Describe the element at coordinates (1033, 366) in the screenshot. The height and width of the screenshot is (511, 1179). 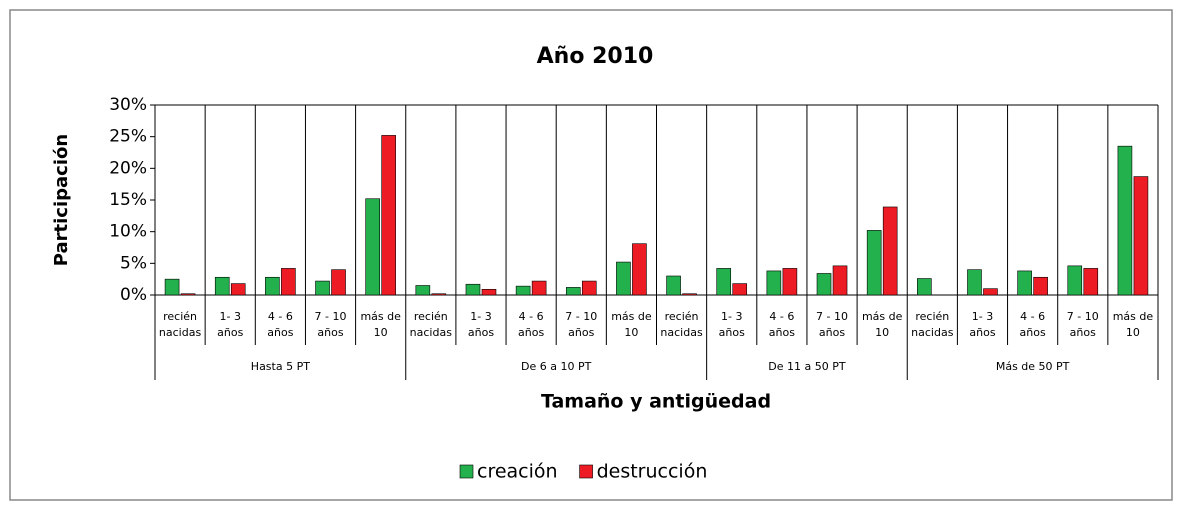
I see `group-label: Más de 50 PT` at that location.